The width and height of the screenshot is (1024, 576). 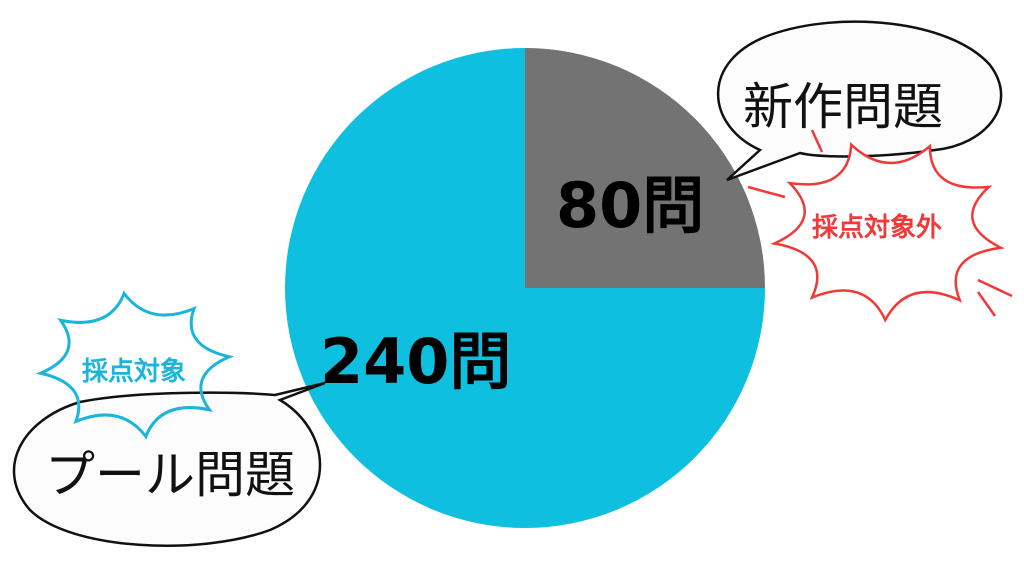 What do you see at coordinates (170, 475) in the screenshot?
I see `slice-category-label-pool: プール問題` at bounding box center [170, 475].